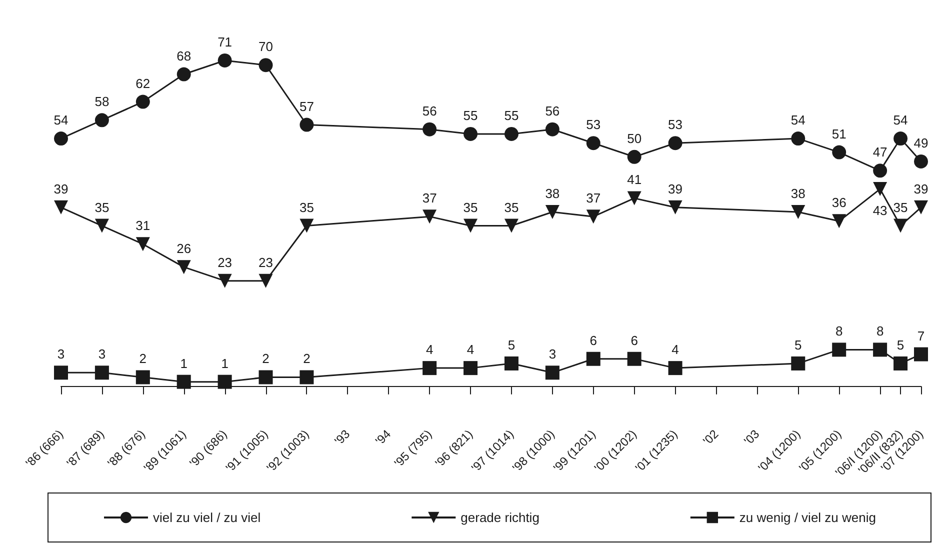 The width and height of the screenshot is (947, 552). I want to click on data-label: 51, so click(839, 134).